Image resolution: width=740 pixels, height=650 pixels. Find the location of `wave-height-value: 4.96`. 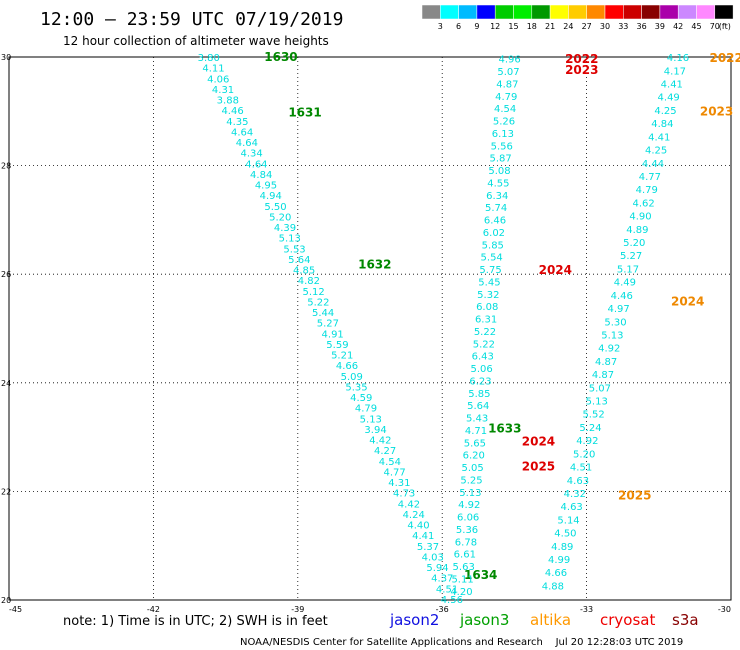

wave-height-value: 4.96 is located at coordinates (509, 60).